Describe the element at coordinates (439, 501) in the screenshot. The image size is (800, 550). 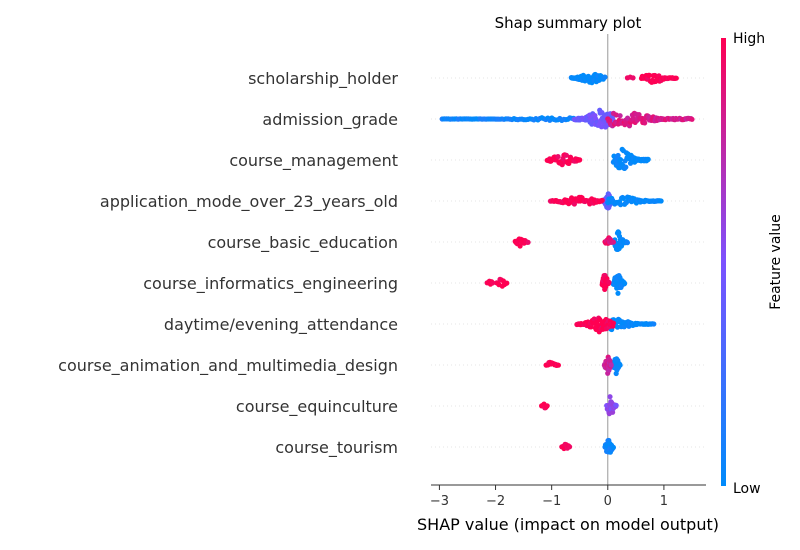
I see `x-tick-label: −3` at that location.